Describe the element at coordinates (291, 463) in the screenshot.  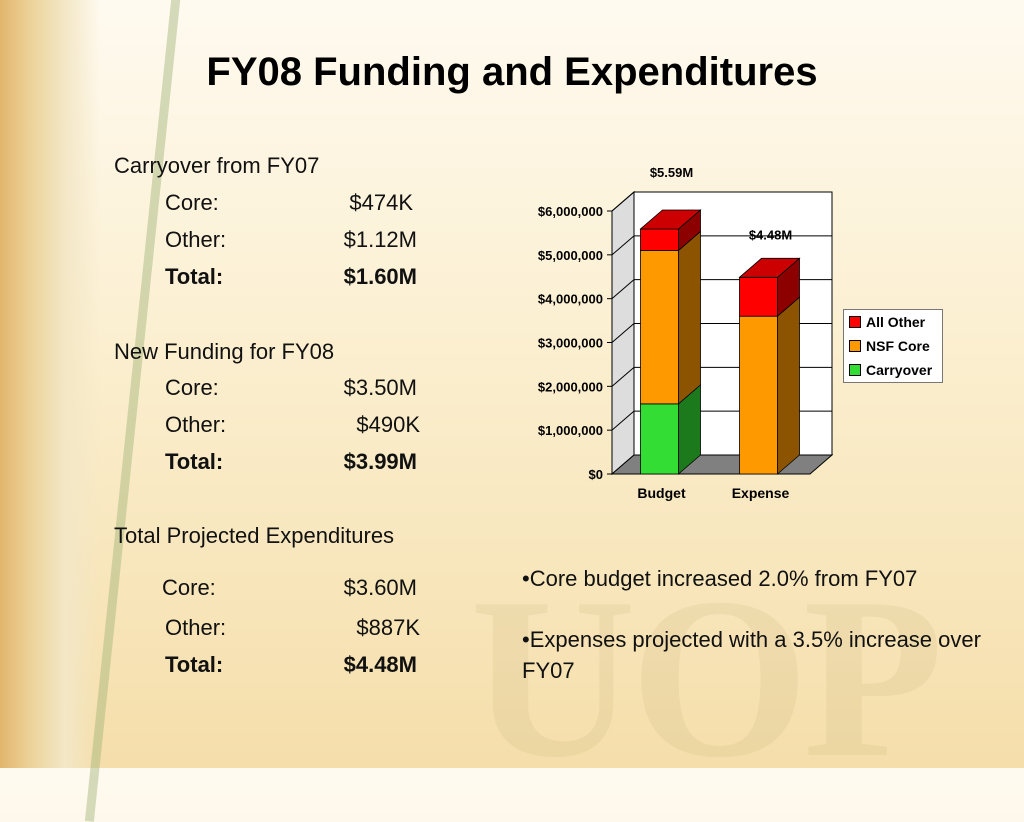
I see `new-funding-total-row: Total: $3.99M` at that location.